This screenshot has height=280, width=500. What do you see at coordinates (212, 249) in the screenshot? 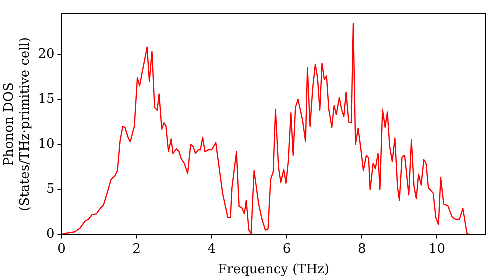
I see `x-tick-label: 4` at bounding box center [212, 249].